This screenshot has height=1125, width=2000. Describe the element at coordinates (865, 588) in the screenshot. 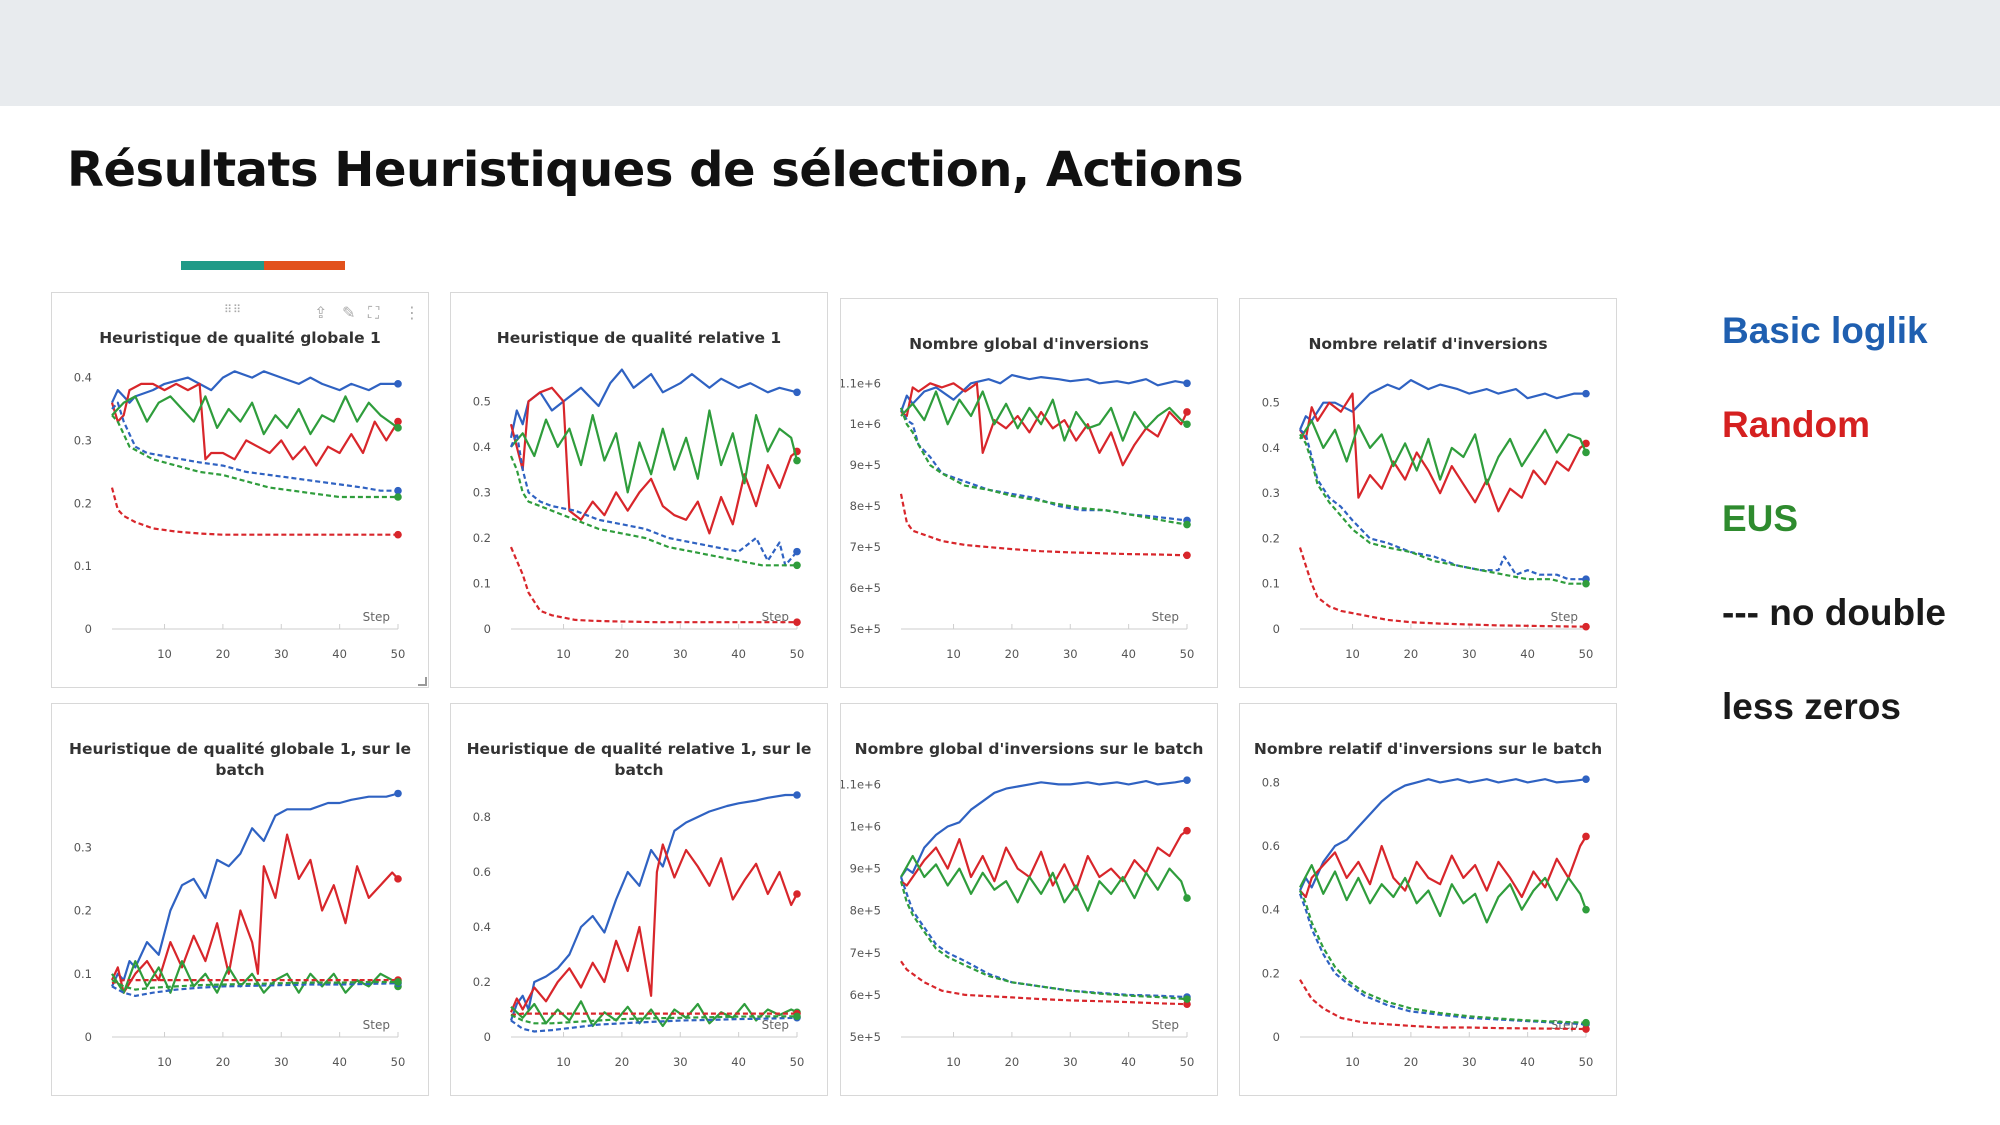

I see `y-tick-label: 6e+5` at that location.